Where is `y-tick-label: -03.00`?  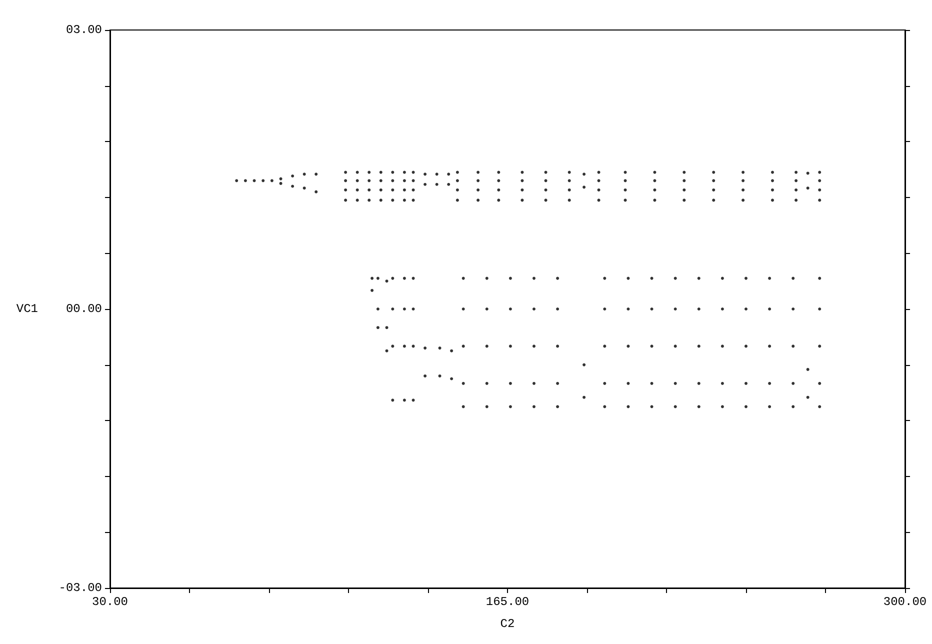
y-tick-label: -03.00 is located at coordinates (80, 588).